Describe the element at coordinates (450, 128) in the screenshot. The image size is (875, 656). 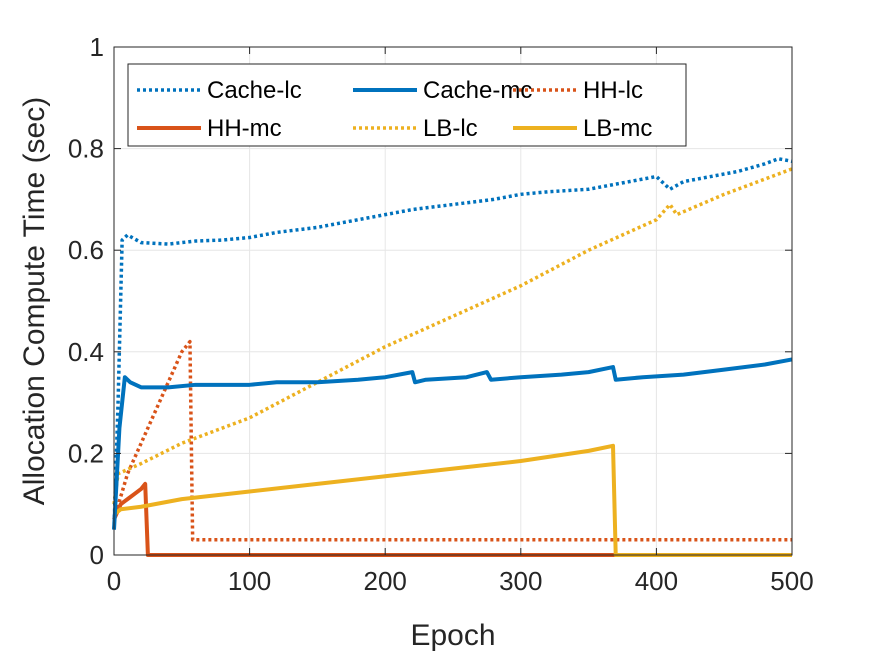
I see `legend-label-lb-lc: LB-lc` at that location.